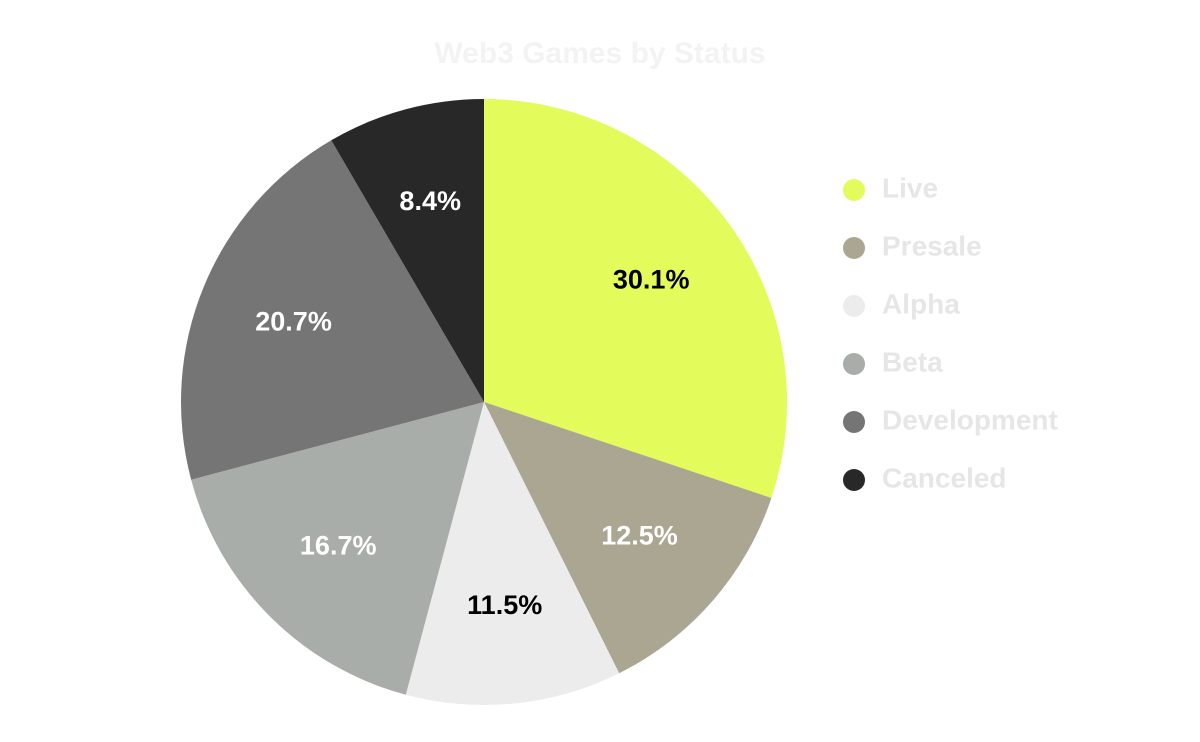  What do you see at coordinates (932, 245) in the screenshot?
I see `legend-label: Presale` at bounding box center [932, 245].